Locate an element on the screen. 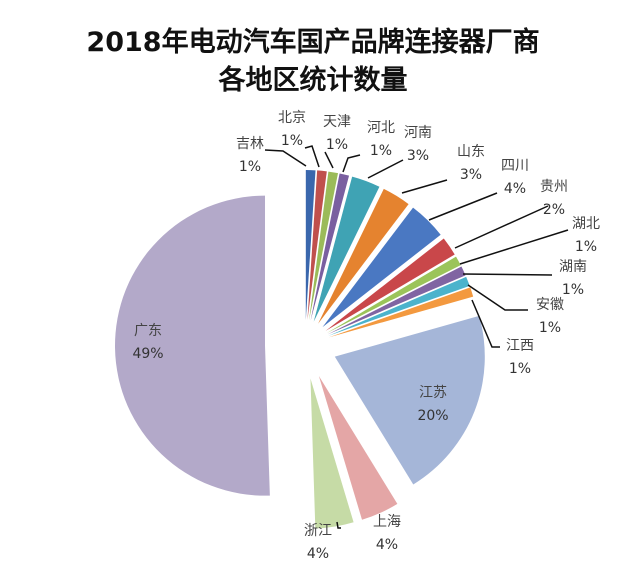 Image resolution: width=626 pixels, height=566 pixels. slice-label: 安徽 is located at coordinates (550, 305).